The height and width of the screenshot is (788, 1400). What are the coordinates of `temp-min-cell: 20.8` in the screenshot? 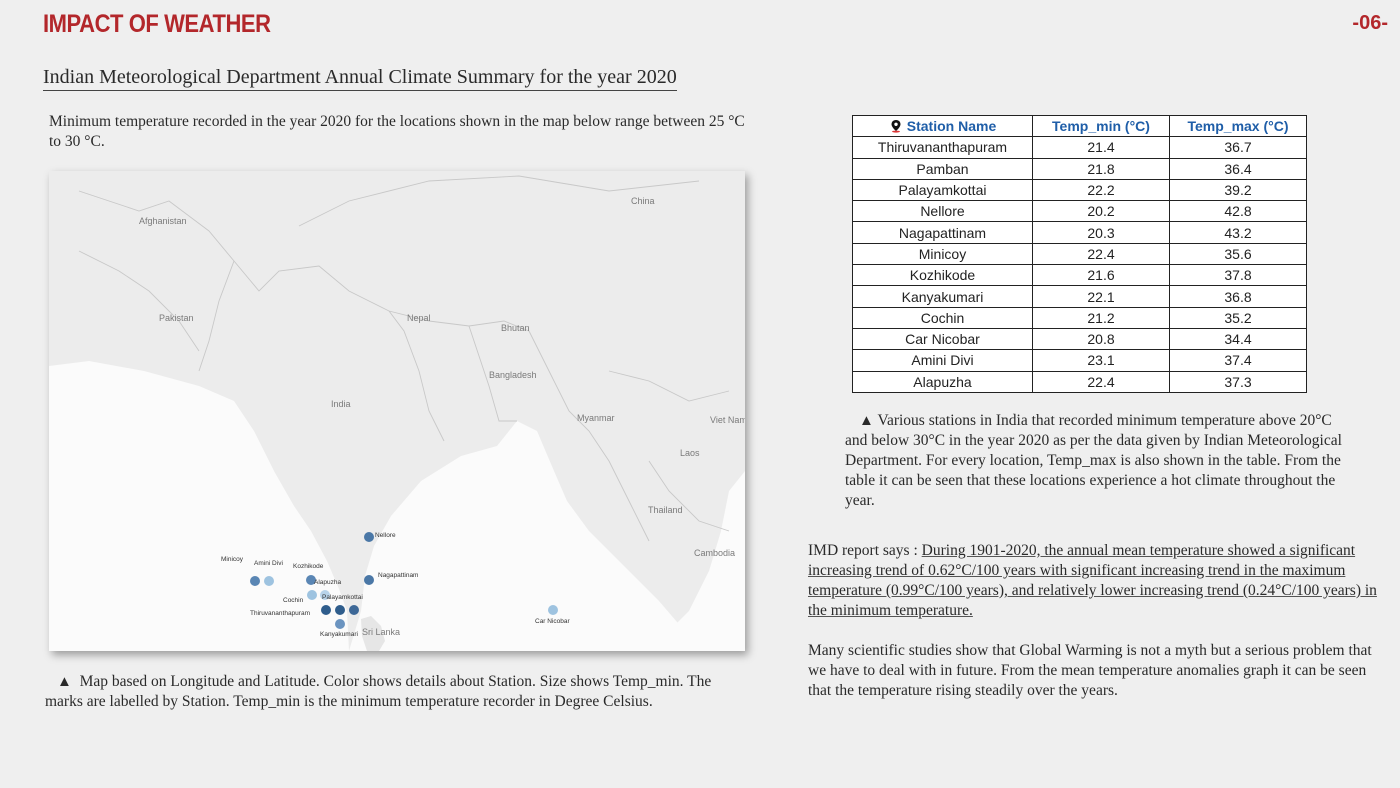 It's located at (1101, 339).